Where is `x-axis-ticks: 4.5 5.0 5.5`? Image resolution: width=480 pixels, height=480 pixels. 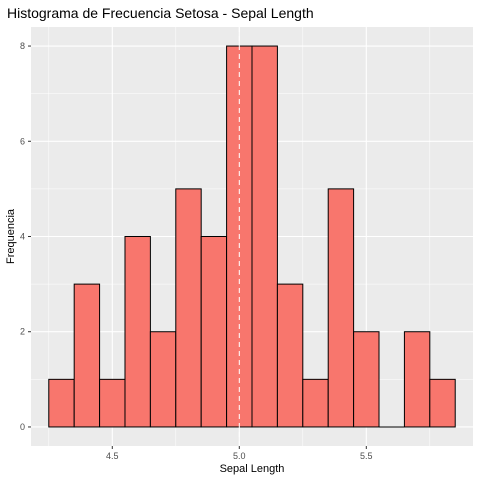 x-axis-ticks: 4.5 5.0 5.5 is located at coordinates (239, 453).